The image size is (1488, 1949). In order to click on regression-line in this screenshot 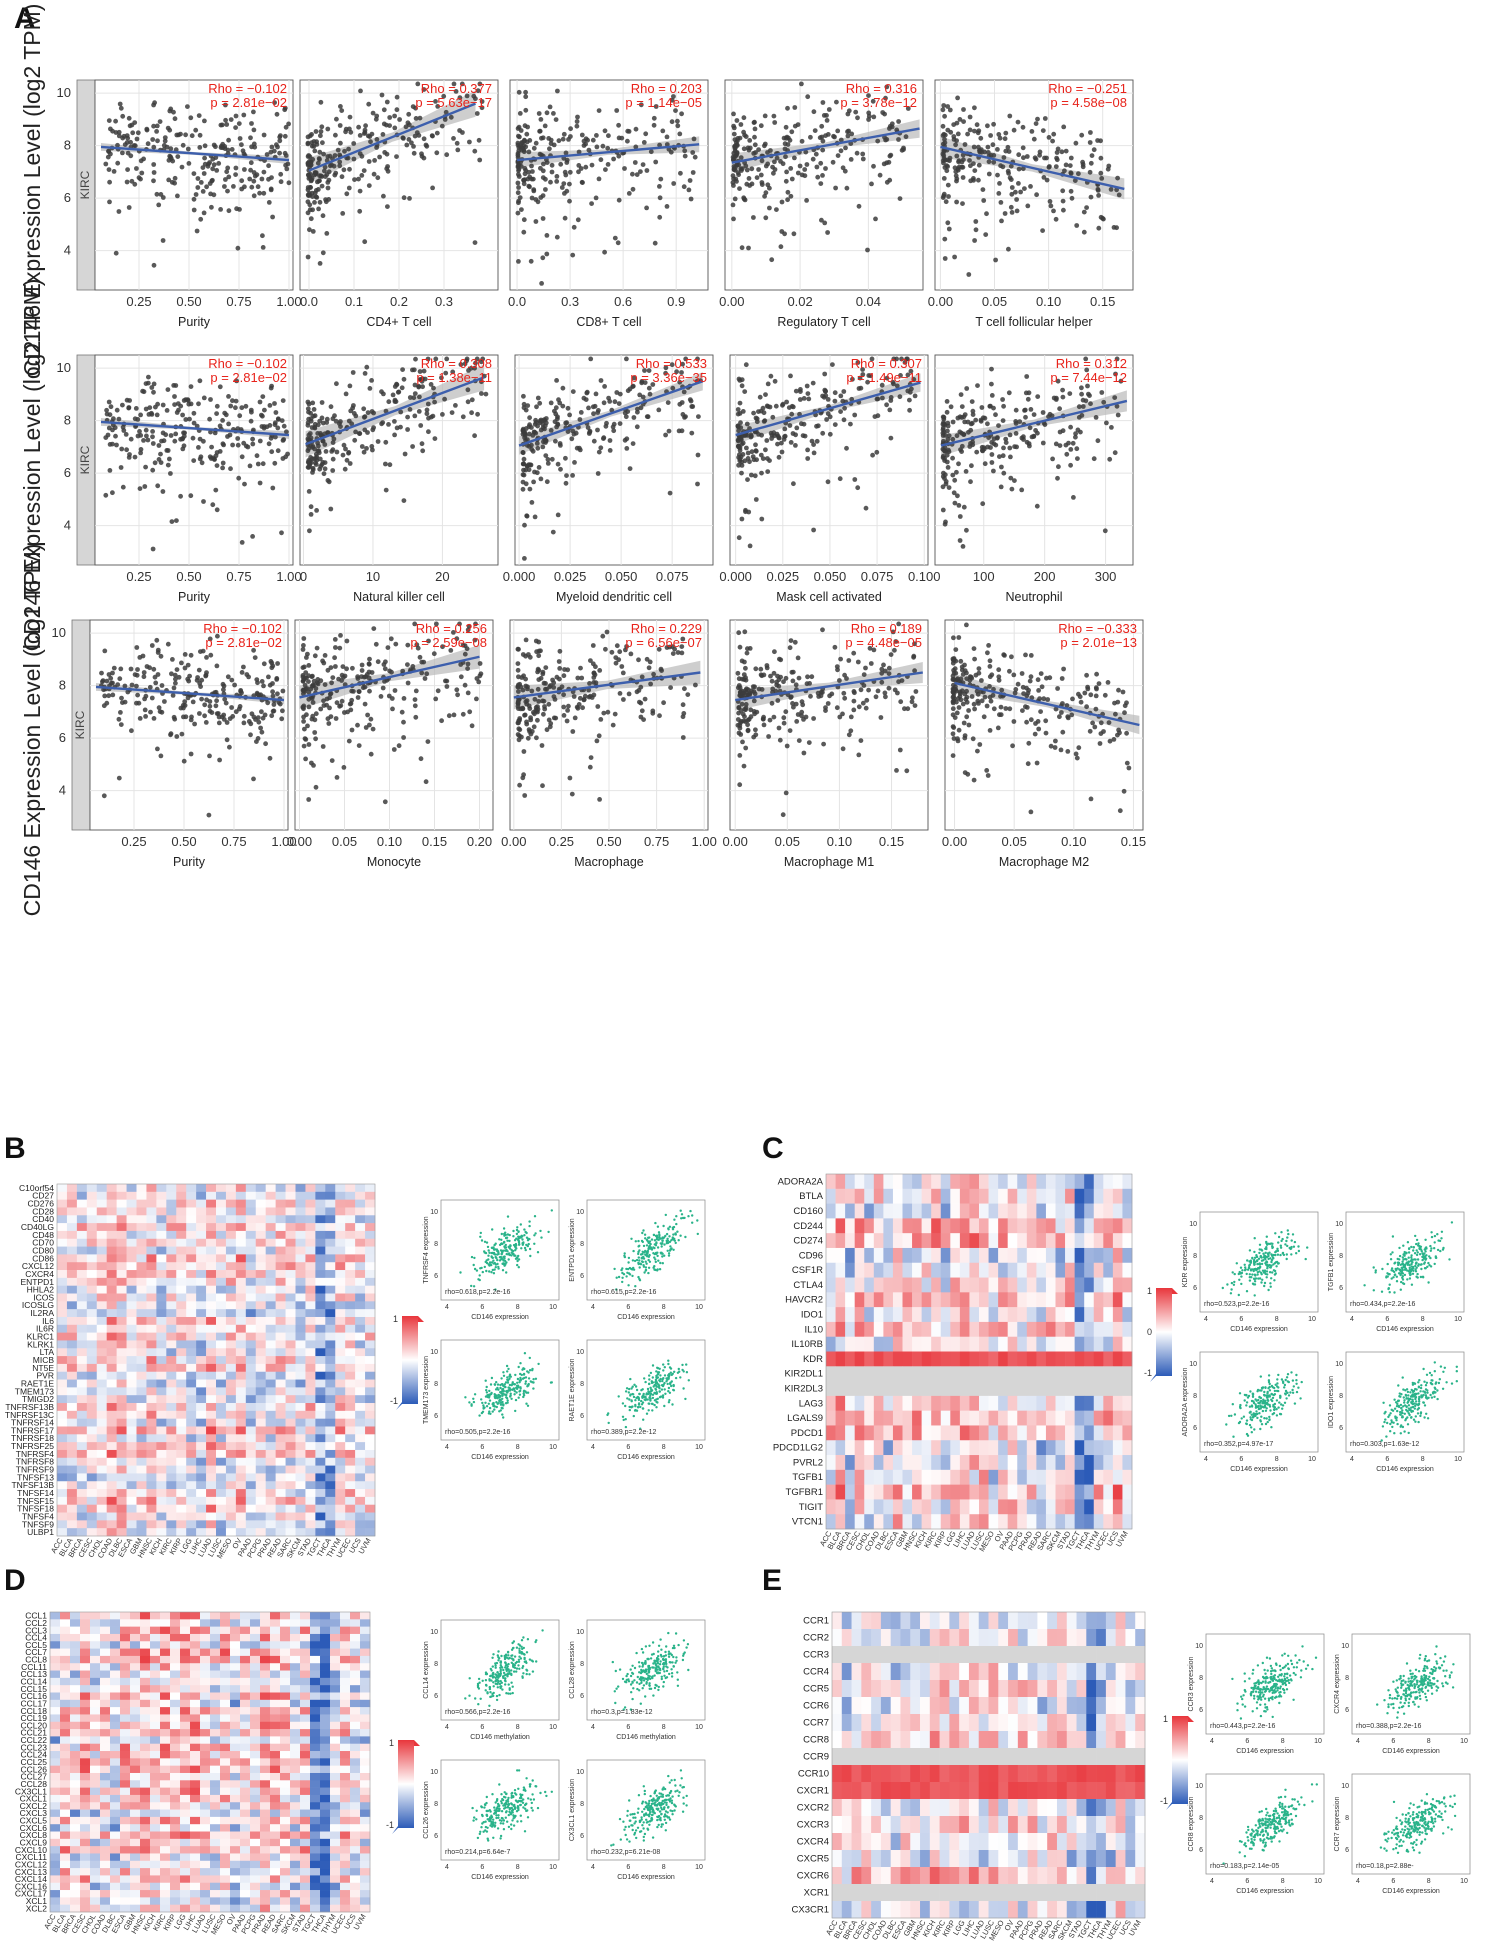, I will do `click(392, 137)`.